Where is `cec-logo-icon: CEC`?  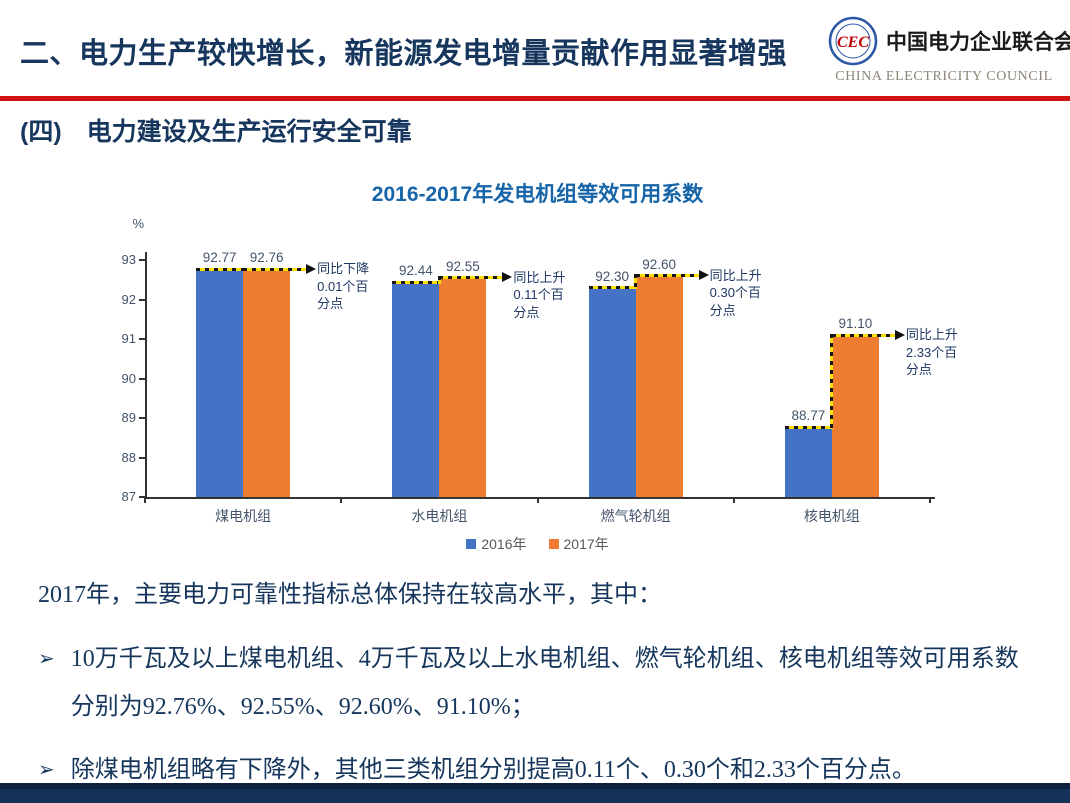
cec-logo-icon: CEC is located at coordinates (853, 41).